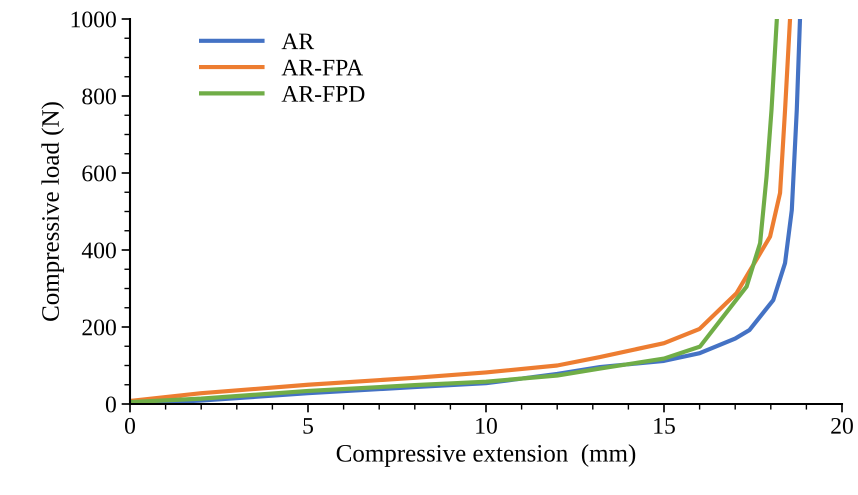 The image size is (858, 495). I want to click on y-tick-label: 0, so click(111, 404).